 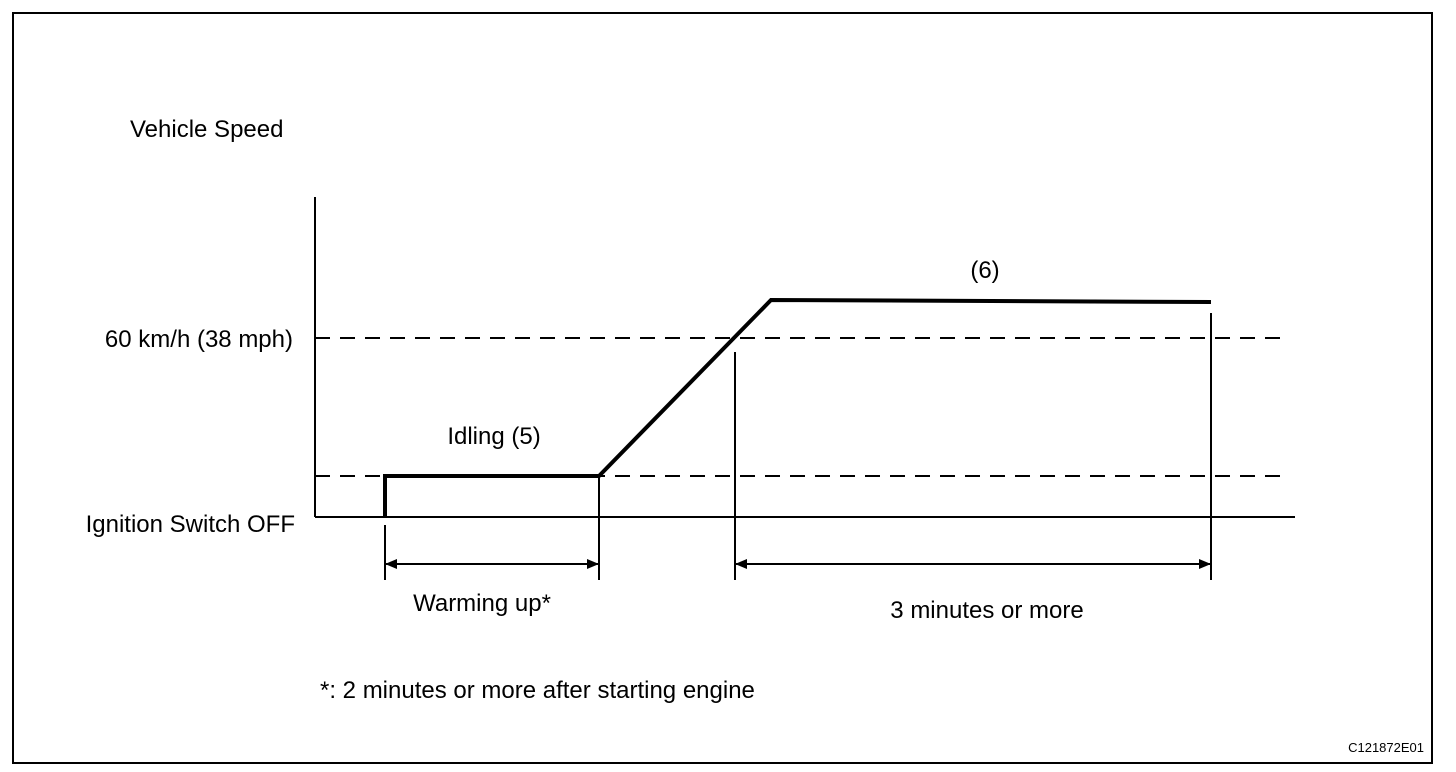 What do you see at coordinates (493, 436) in the screenshot?
I see `idling-phase-label: Idling (5)` at bounding box center [493, 436].